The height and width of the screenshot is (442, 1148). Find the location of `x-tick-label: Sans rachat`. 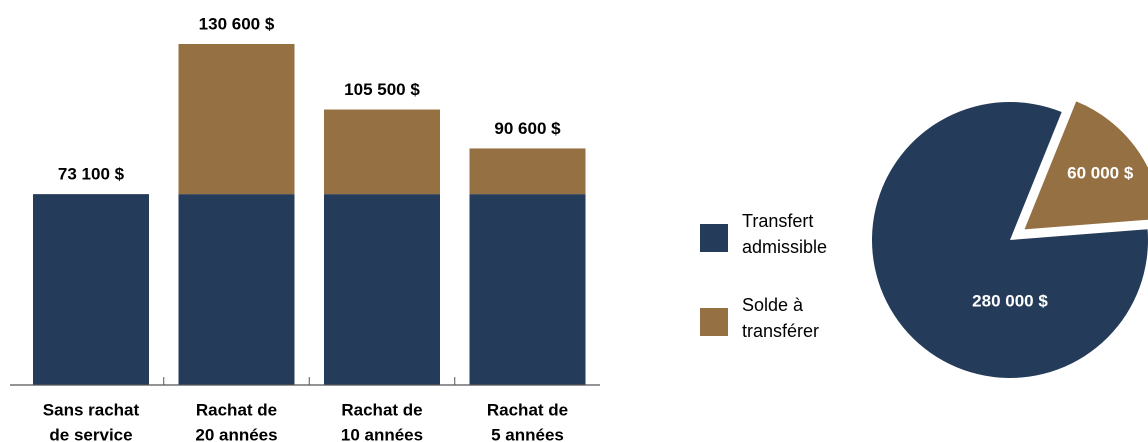

x-tick-label: Sans rachat is located at coordinates (91, 409).